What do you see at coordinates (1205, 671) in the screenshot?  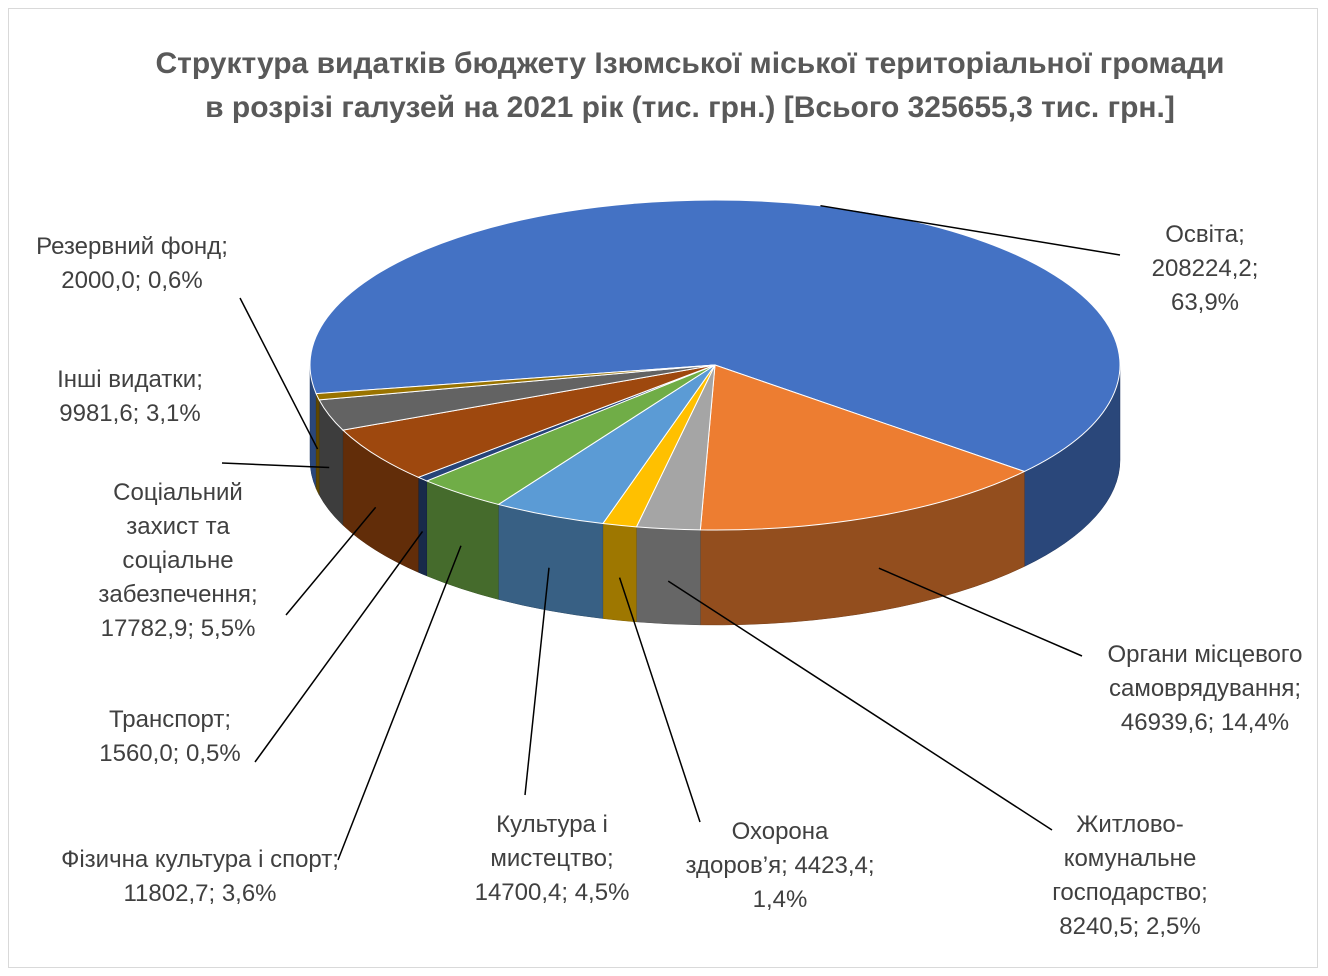 I see `category: Органи місцевого самоврядування` at bounding box center [1205, 671].